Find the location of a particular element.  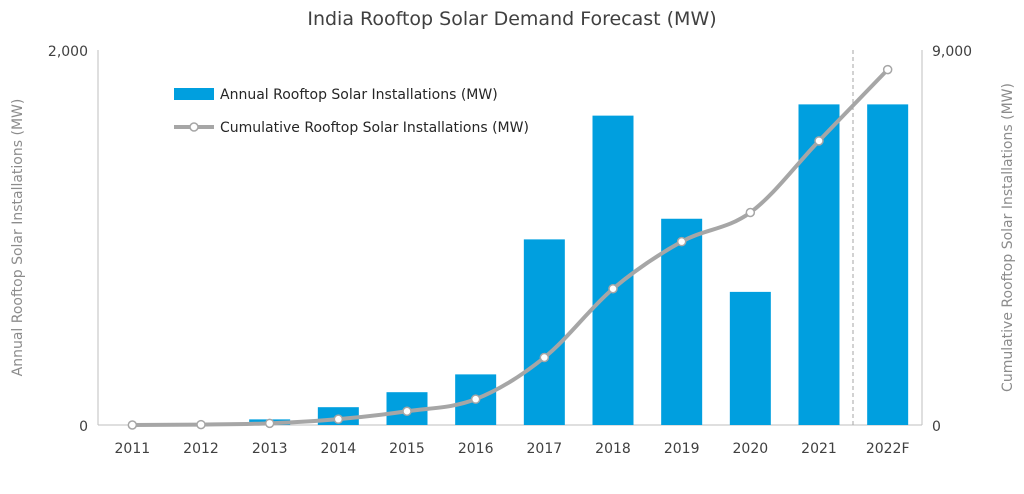

legend-label-annual: Annual Rooftop Solar Installations (MW) is located at coordinates (359, 95).